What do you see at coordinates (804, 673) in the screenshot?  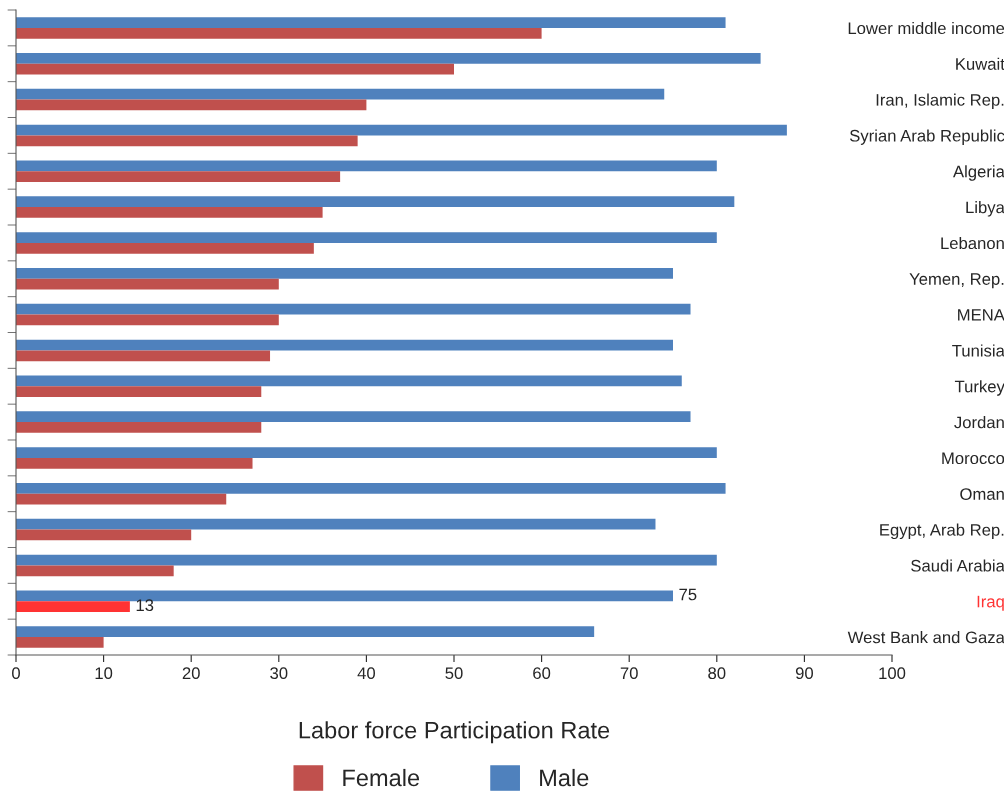 I see `x-tick-label: 90` at bounding box center [804, 673].